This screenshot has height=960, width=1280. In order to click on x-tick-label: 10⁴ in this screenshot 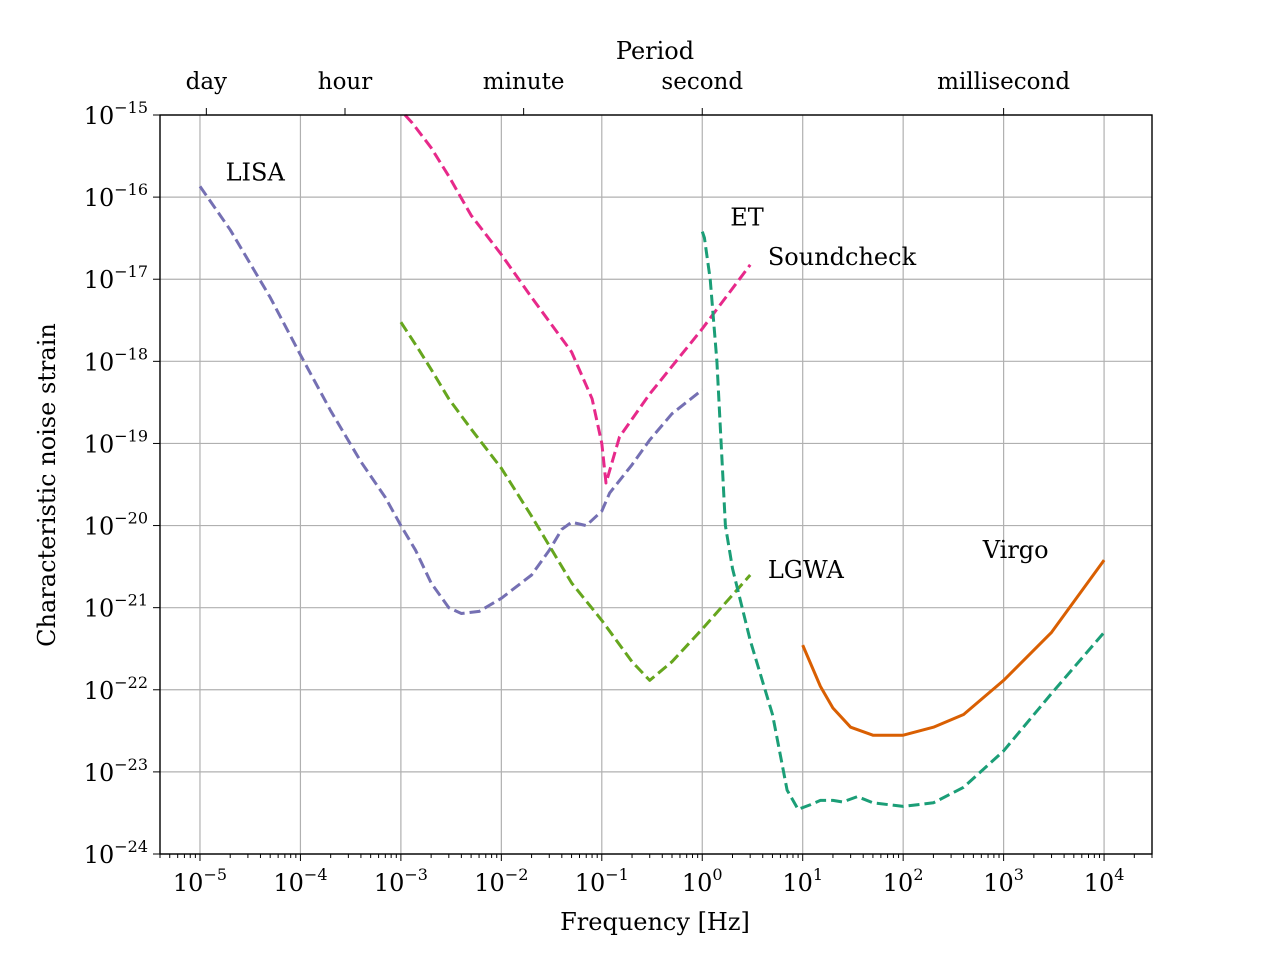, I will do `click(1104, 881)`.